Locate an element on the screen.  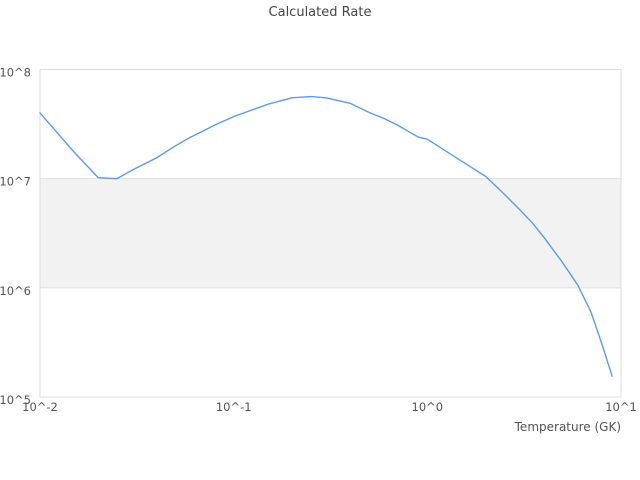
y-tick-label: 10^8 is located at coordinates (15, 73).